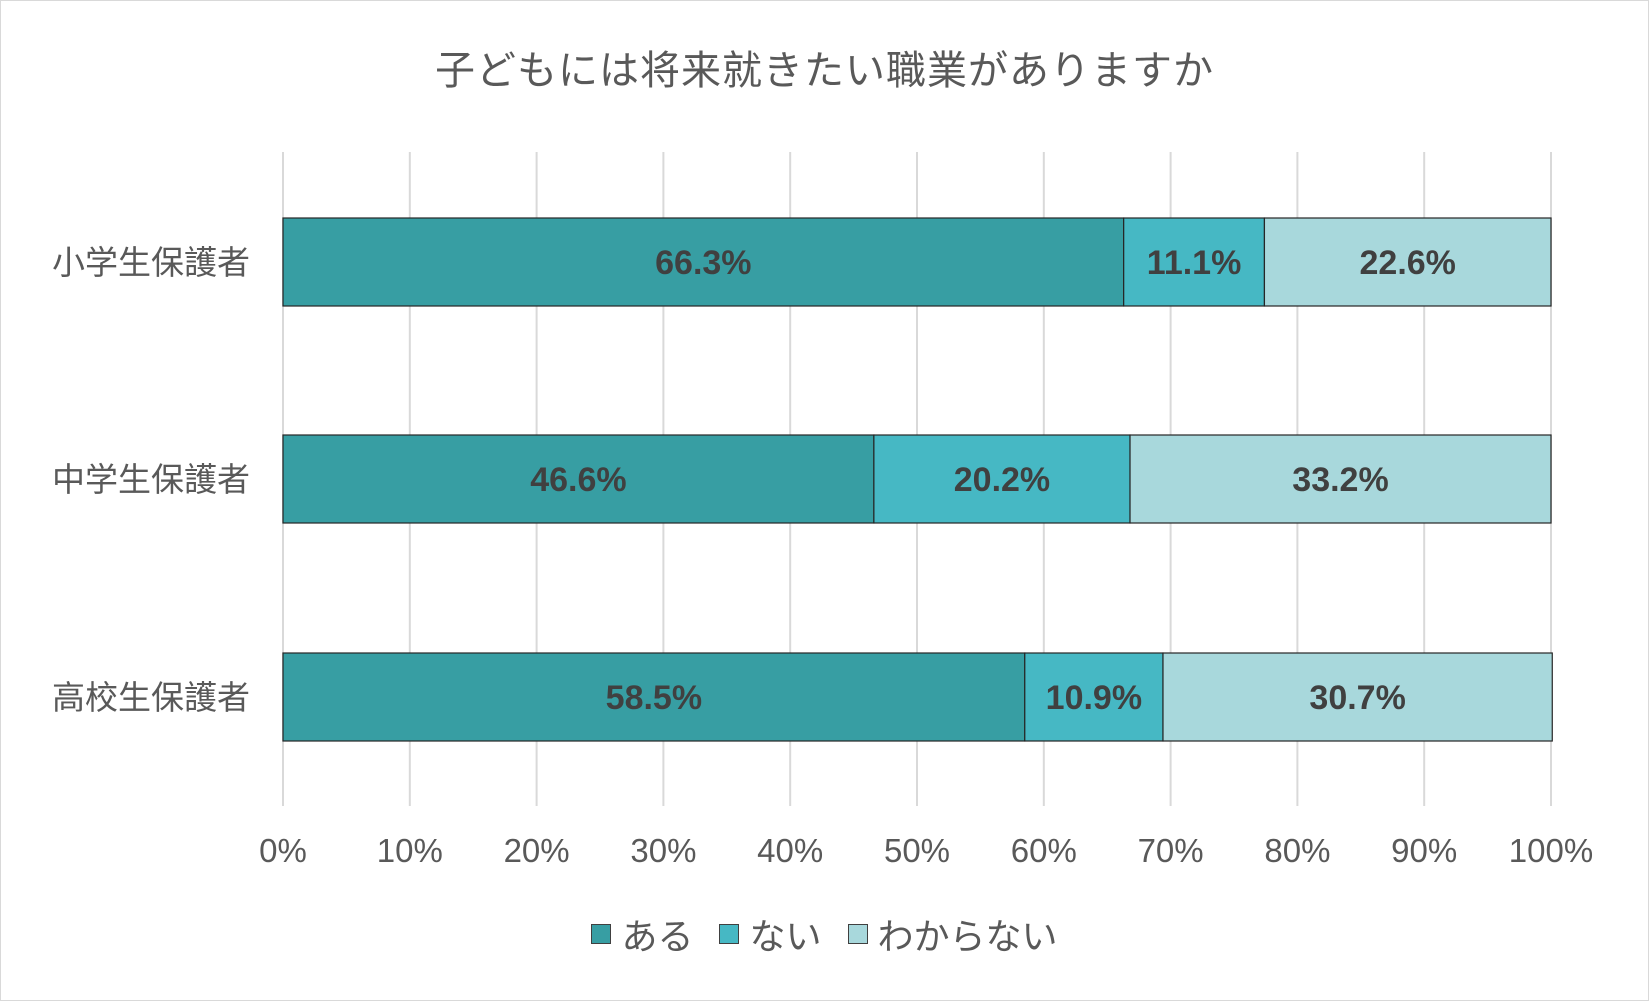 The image size is (1649, 1001). What do you see at coordinates (1044, 850) in the screenshot?
I see `x-tick-label: 60%` at bounding box center [1044, 850].